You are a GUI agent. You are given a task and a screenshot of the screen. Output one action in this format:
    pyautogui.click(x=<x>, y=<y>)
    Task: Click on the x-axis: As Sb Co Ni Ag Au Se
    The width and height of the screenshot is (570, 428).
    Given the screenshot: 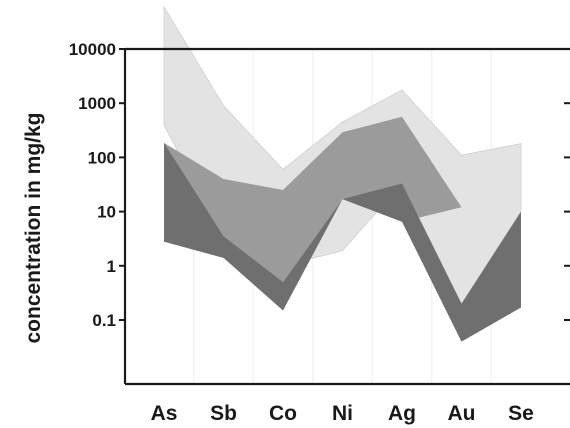 What is the action you would take?
    pyautogui.click(x=342, y=413)
    